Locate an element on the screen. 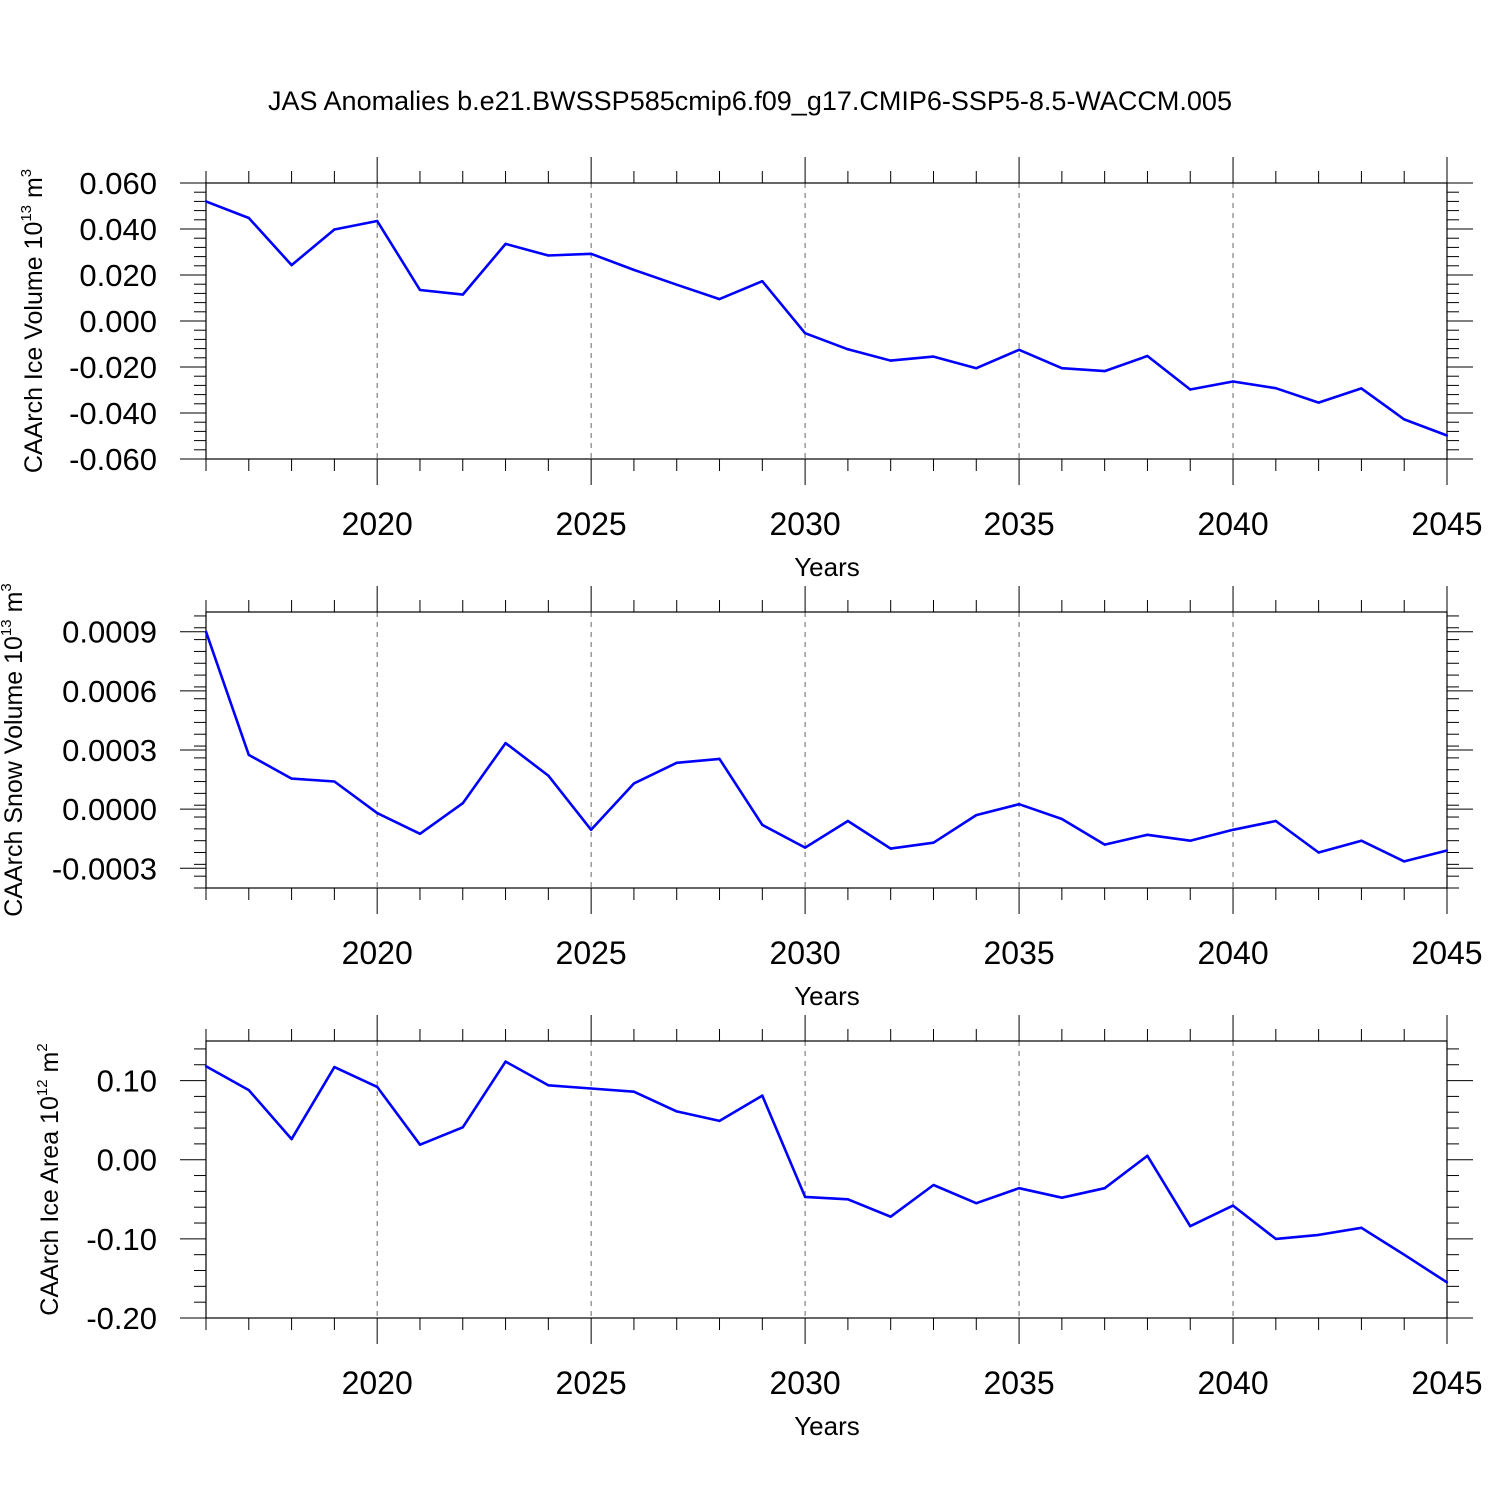 The width and height of the screenshot is (1500, 1500). y-tick-label: -0.060 is located at coordinates (113, 459).